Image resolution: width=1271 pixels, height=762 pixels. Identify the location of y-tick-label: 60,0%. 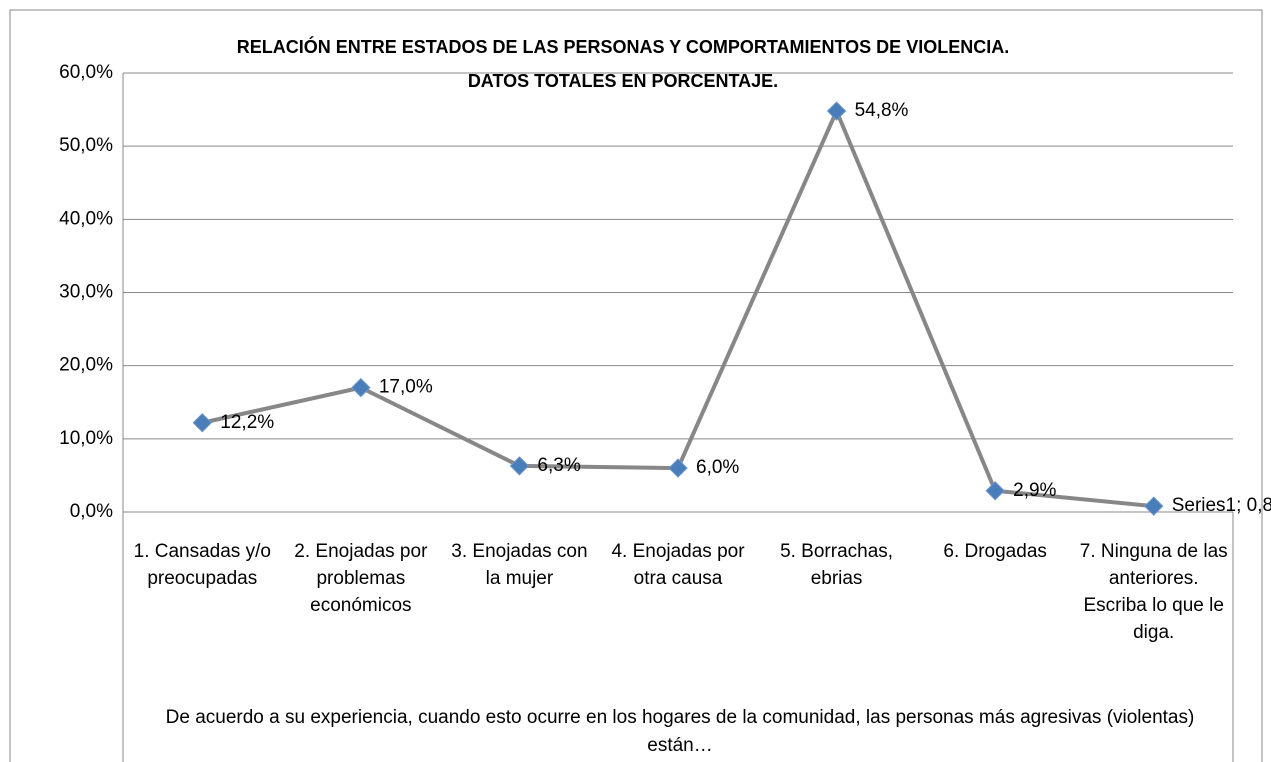
(86, 72).